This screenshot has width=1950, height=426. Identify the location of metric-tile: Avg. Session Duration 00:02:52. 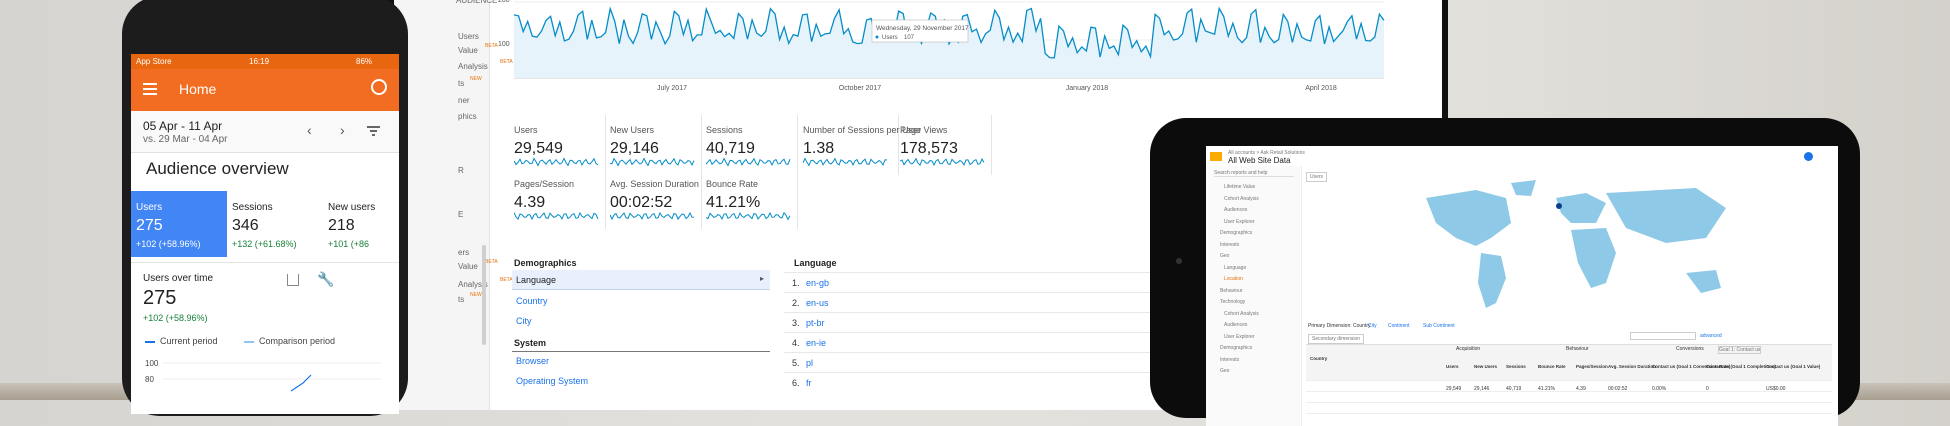
(656, 199).